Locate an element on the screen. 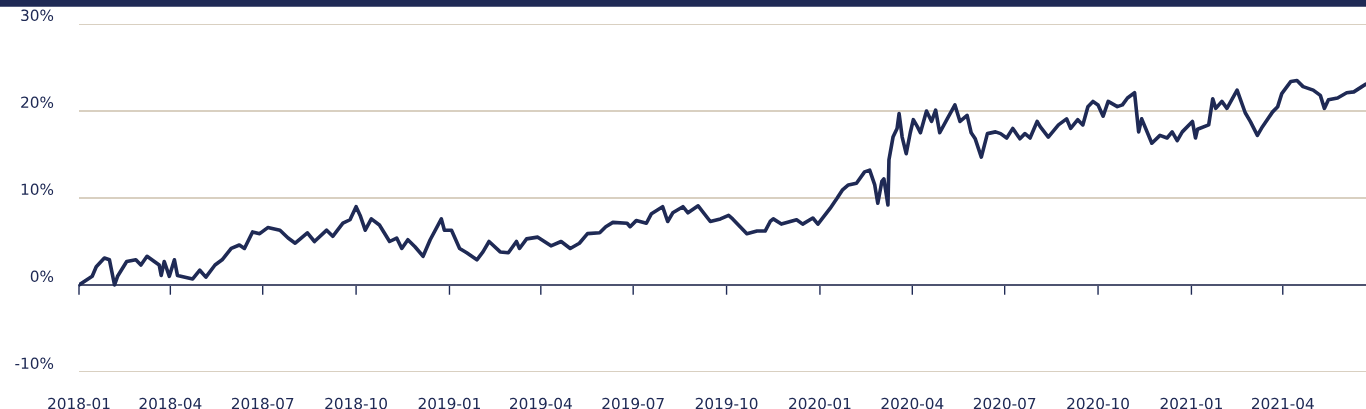  y-tick-label: 0% is located at coordinates (42, 276).